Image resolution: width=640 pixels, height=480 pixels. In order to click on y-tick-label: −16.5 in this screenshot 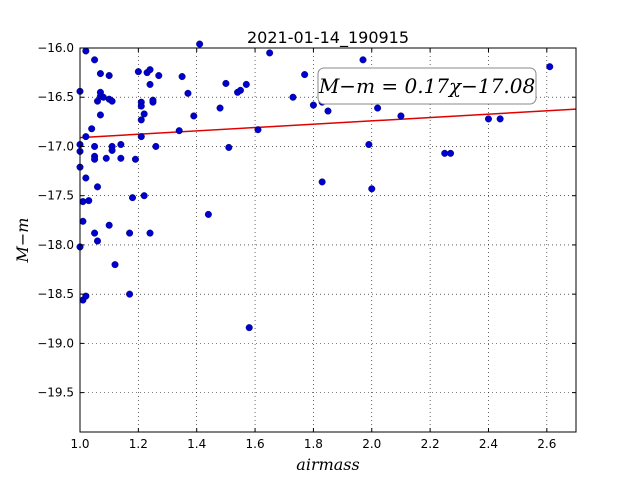, I will do `click(55, 97)`.